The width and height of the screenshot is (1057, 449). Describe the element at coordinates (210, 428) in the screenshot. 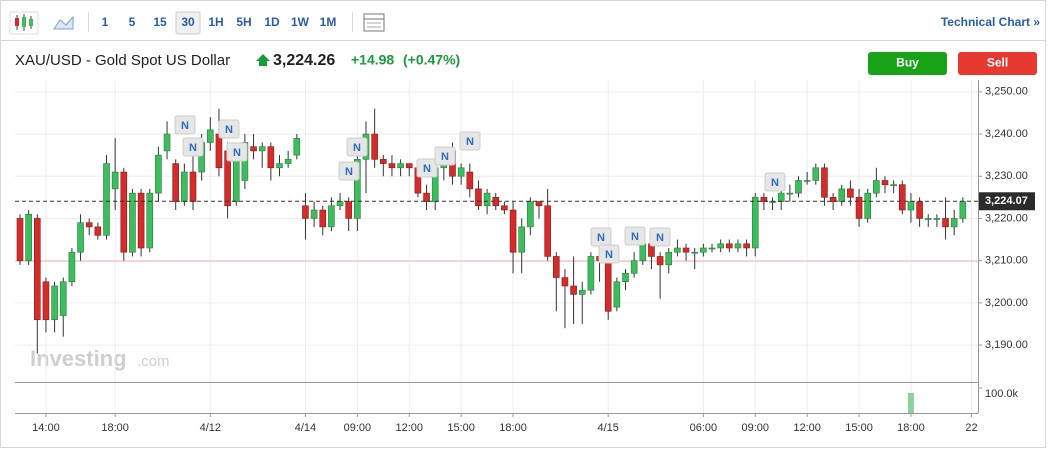

I see `x-tick-label: 4/12` at that location.